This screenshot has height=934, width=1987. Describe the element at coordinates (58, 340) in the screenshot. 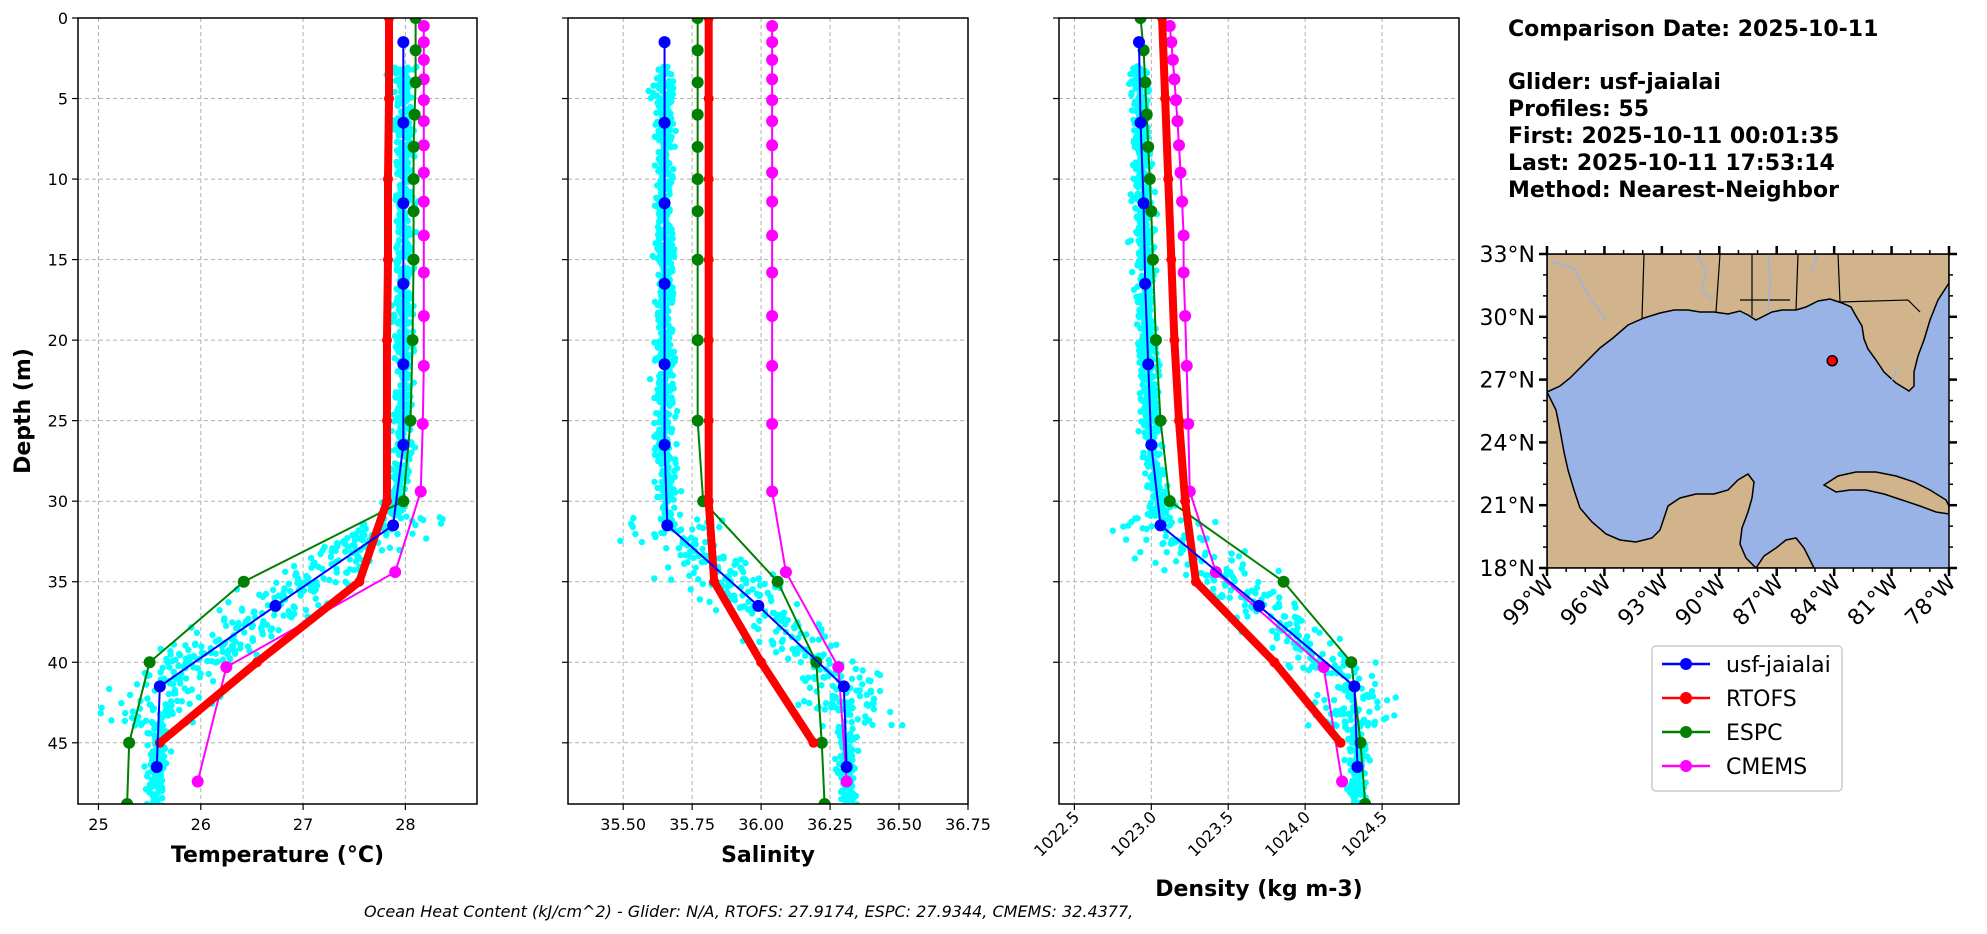

I see `y-tick-label: 20` at that location.